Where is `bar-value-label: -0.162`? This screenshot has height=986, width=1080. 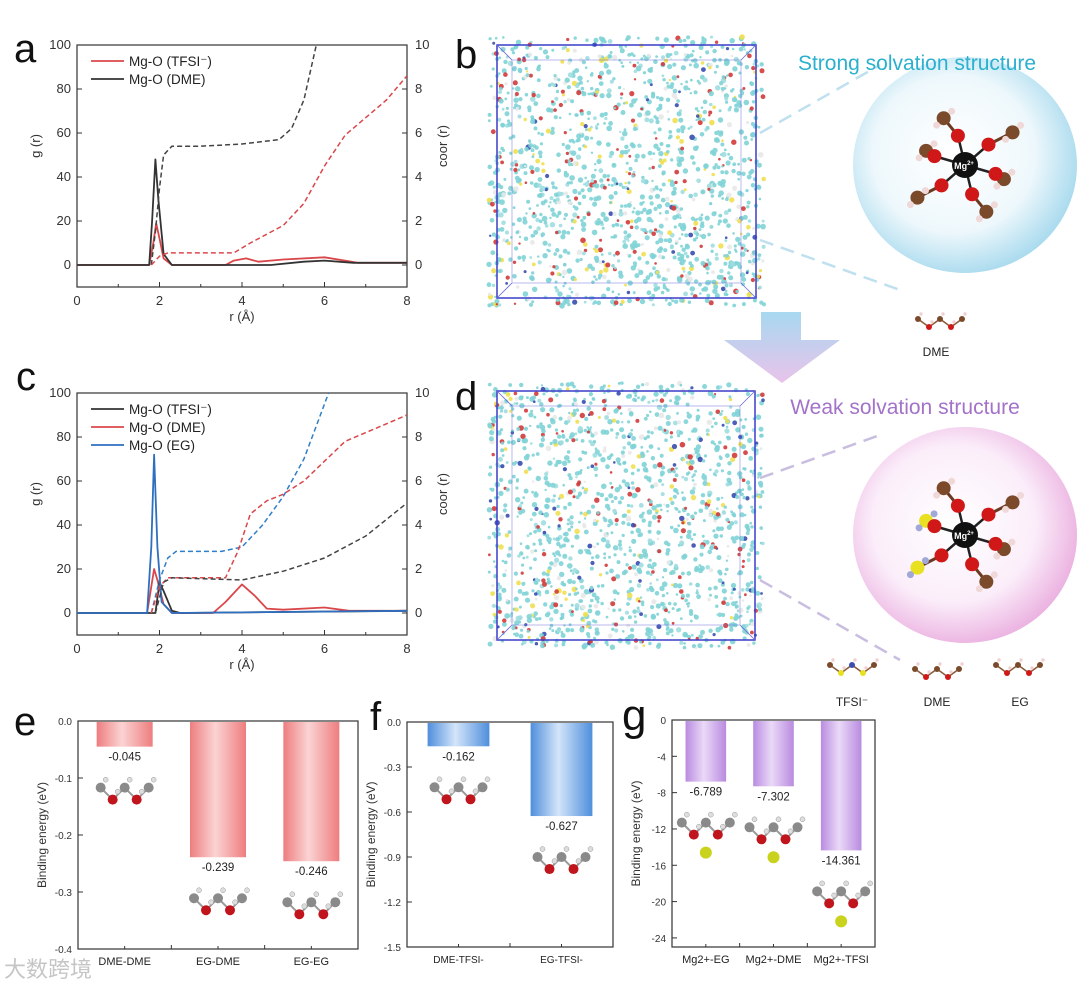 bar-value-label: -0.162 is located at coordinates (458, 757).